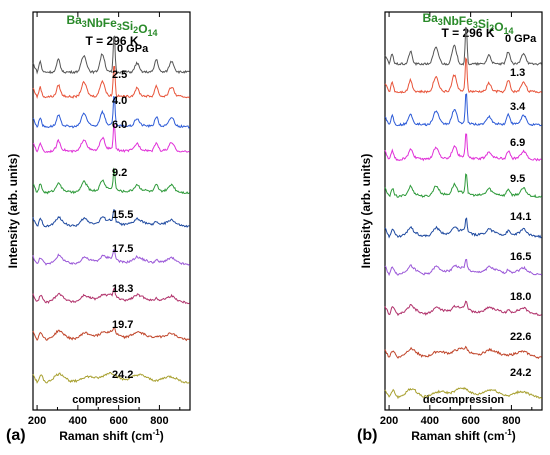 The height and width of the screenshot is (455, 550). Describe the element at coordinates (463, 147) in the screenshot. I see `series-line-6.9` at that location.